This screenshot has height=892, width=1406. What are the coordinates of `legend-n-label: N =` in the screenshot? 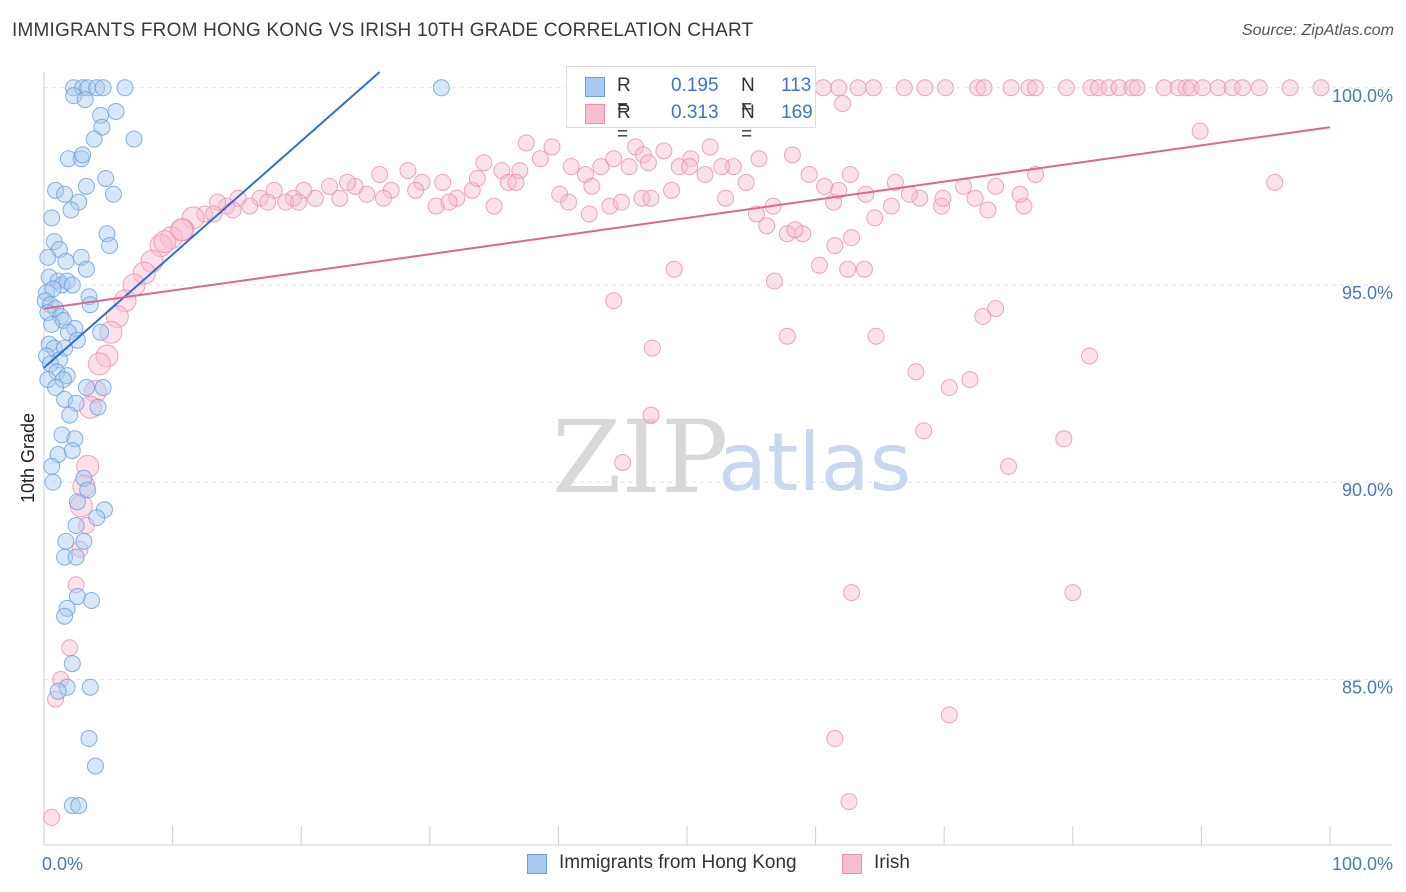 It's located at (748, 123).